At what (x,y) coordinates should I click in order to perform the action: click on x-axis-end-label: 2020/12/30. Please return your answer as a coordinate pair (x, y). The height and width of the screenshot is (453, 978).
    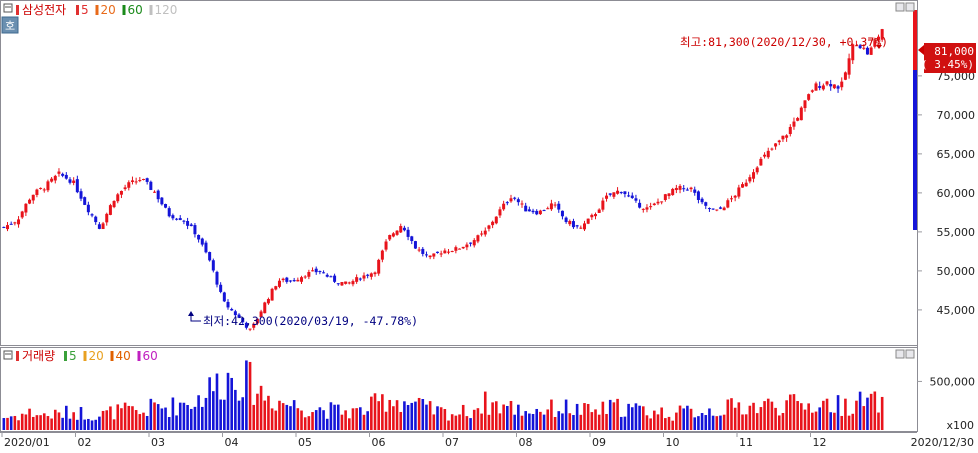
    Looking at the image, I should click on (942, 442).